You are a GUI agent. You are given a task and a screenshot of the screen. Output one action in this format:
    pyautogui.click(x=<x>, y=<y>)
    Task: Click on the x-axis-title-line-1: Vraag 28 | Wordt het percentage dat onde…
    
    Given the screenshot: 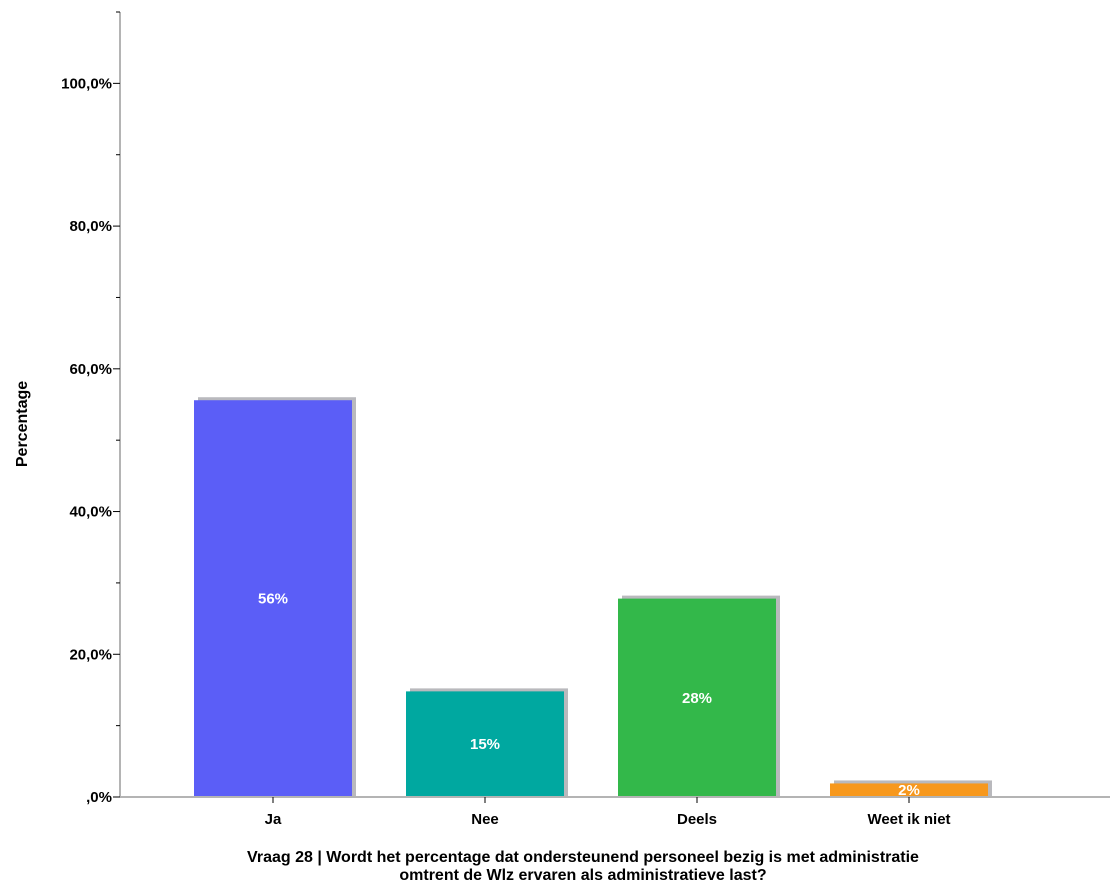 What is the action you would take?
    pyautogui.click(x=583, y=857)
    